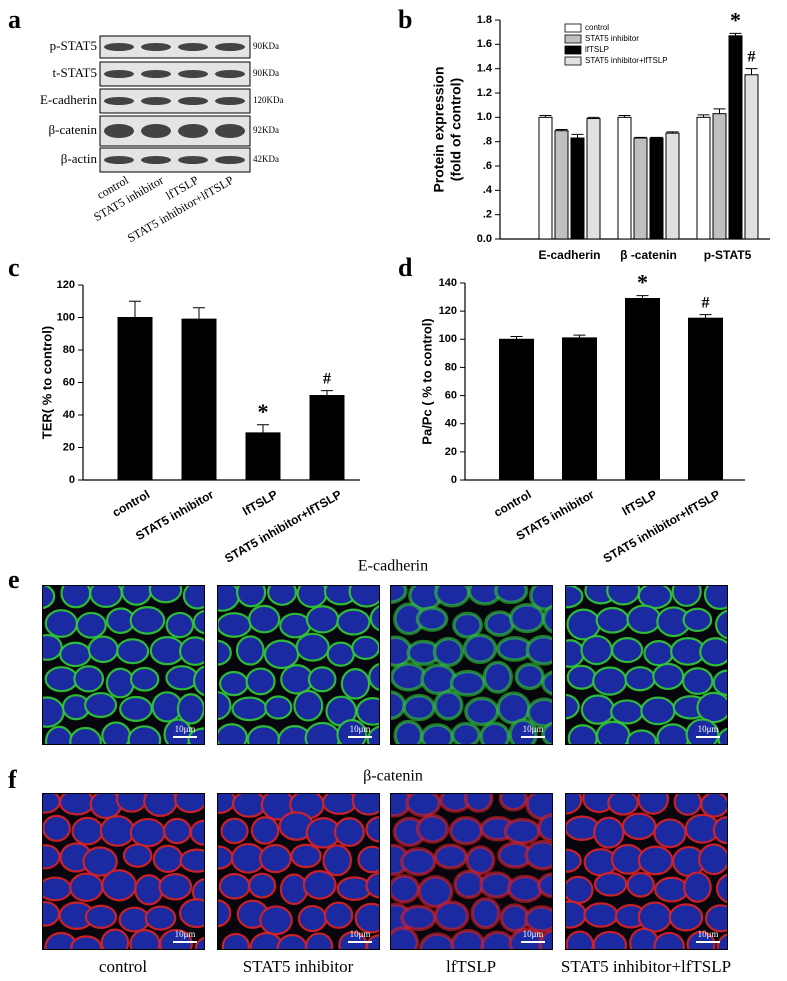 This screenshot has width=787, height=981. I want to click on y-axis-label: Pa/Pc ( % to control), so click(426, 381).